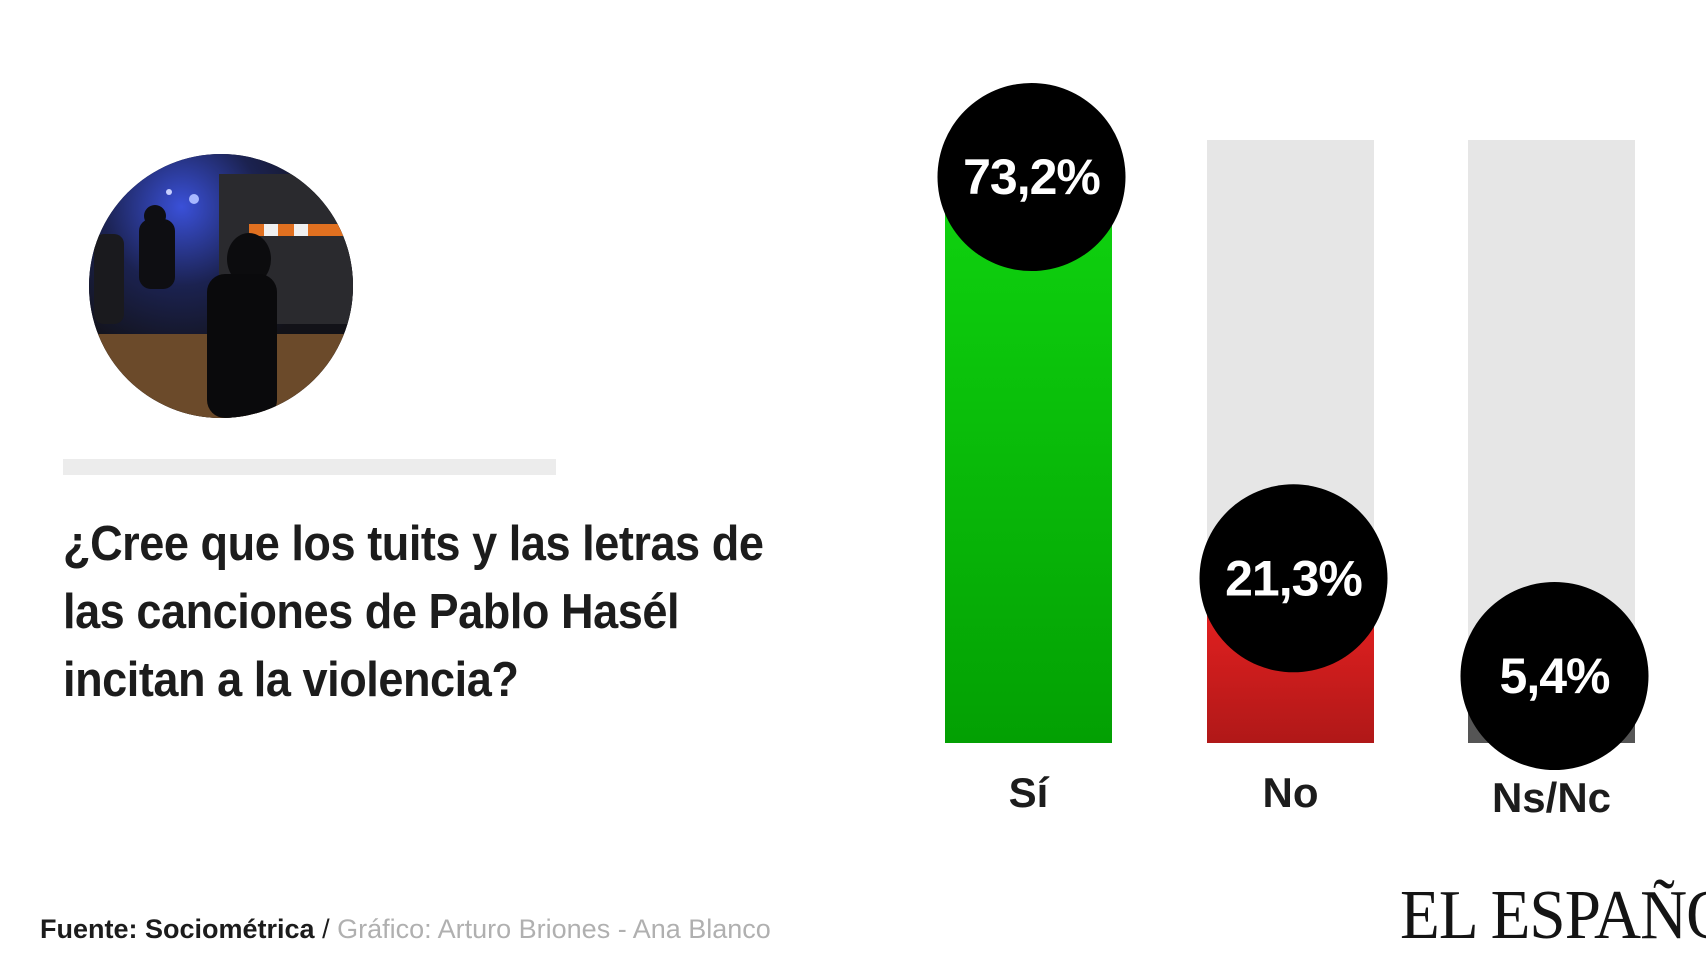 The height and width of the screenshot is (960, 1706). I want to click on bar-s, so click(1028, 460).